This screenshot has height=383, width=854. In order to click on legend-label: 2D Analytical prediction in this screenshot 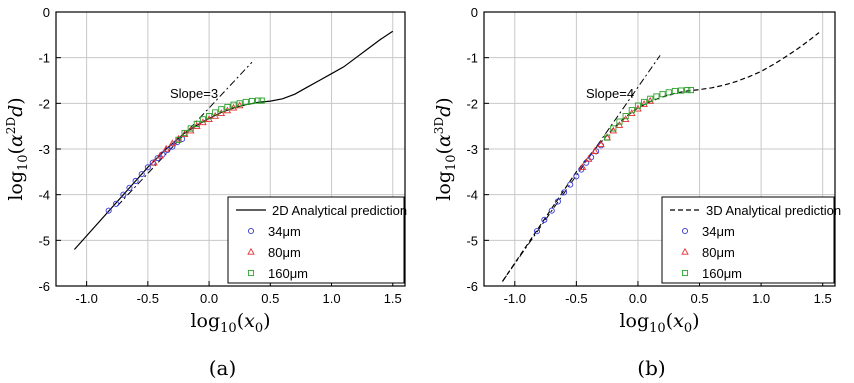, I will do `click(339, 210)`.